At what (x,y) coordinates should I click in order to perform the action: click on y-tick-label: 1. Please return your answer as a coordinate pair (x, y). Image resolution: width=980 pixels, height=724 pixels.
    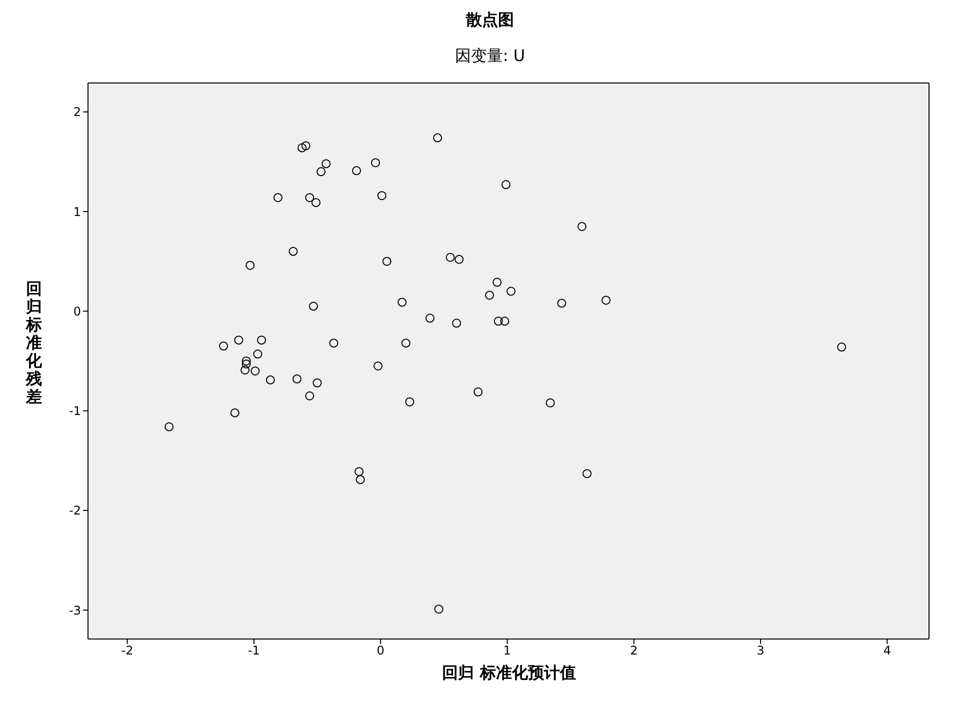
    Looking at the image, I should click on (77, 211).